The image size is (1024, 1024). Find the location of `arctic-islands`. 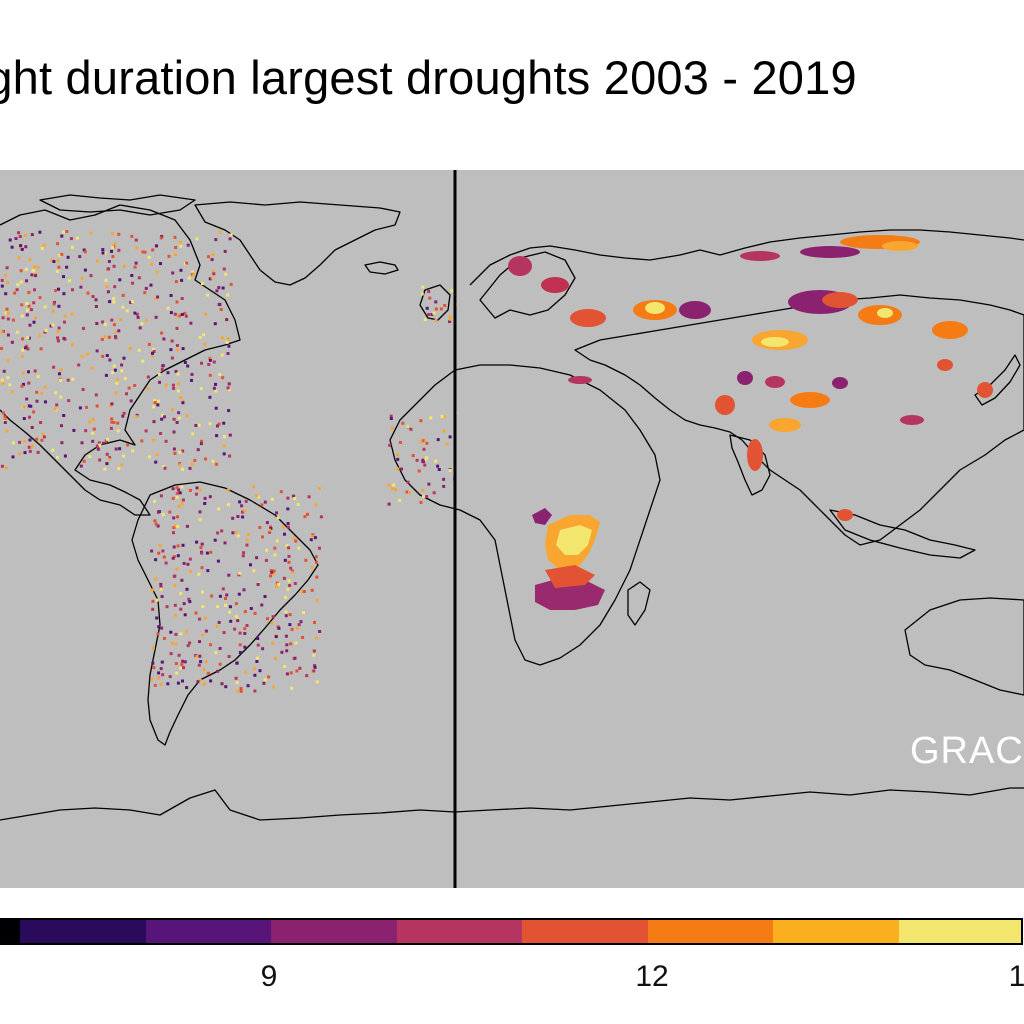

arctic-islands is located at coordinates (117, 205).